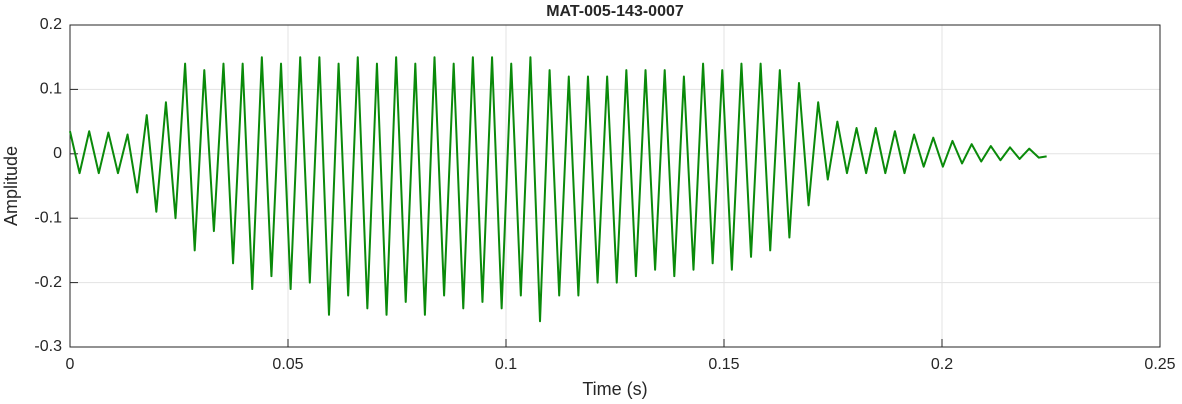 Image resolution: width=1182 pixels, height=404 pixels. Describe the element at coordinates (48, 217) in the screenshot. I see `y-tick-label: -0.1` at that location.